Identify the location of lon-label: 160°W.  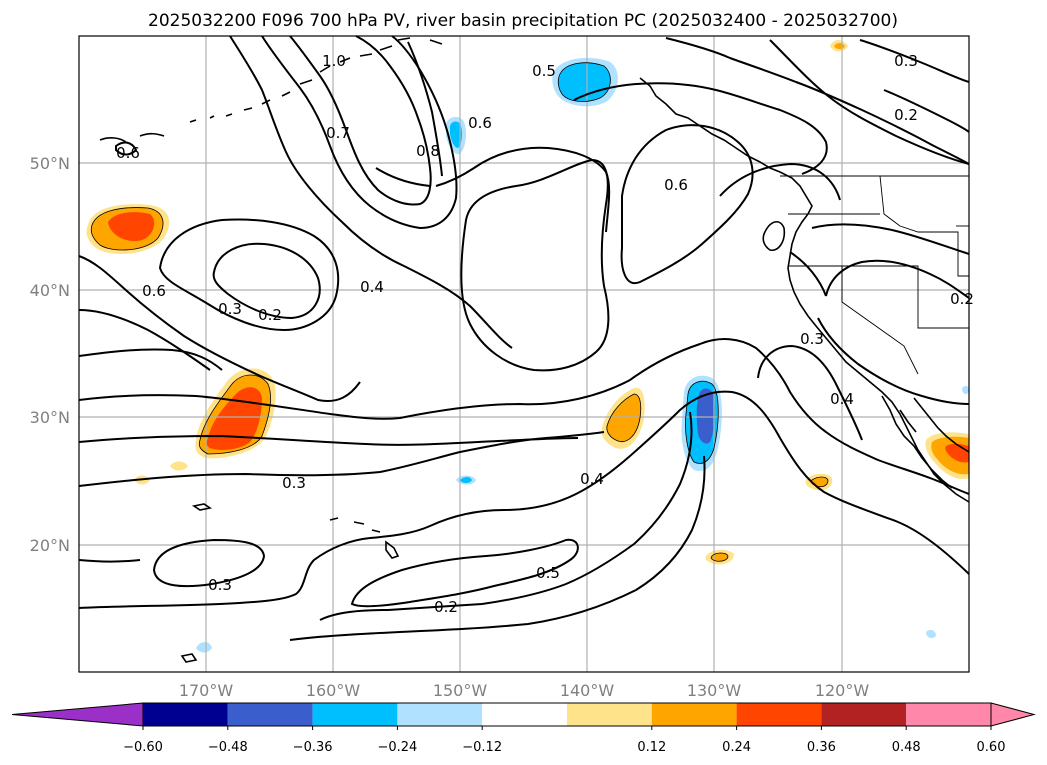
(333, 690).